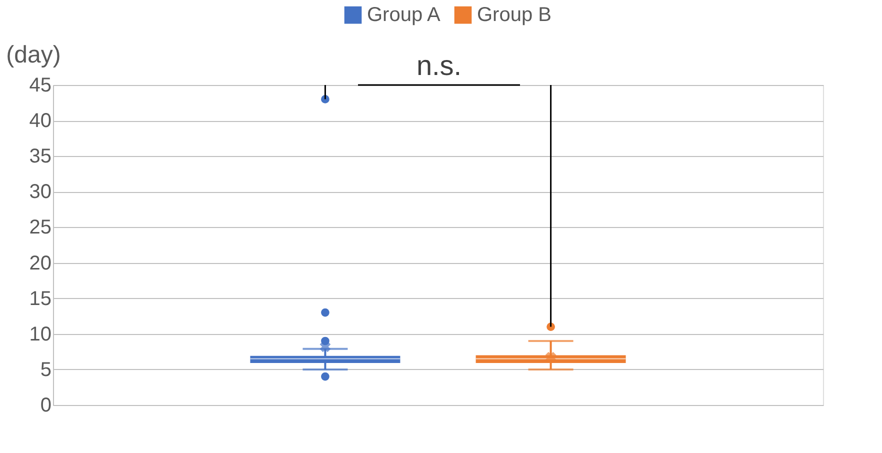 The image size is (882, 453). I want to click on y-axis-title: (day), so click(33, 55).